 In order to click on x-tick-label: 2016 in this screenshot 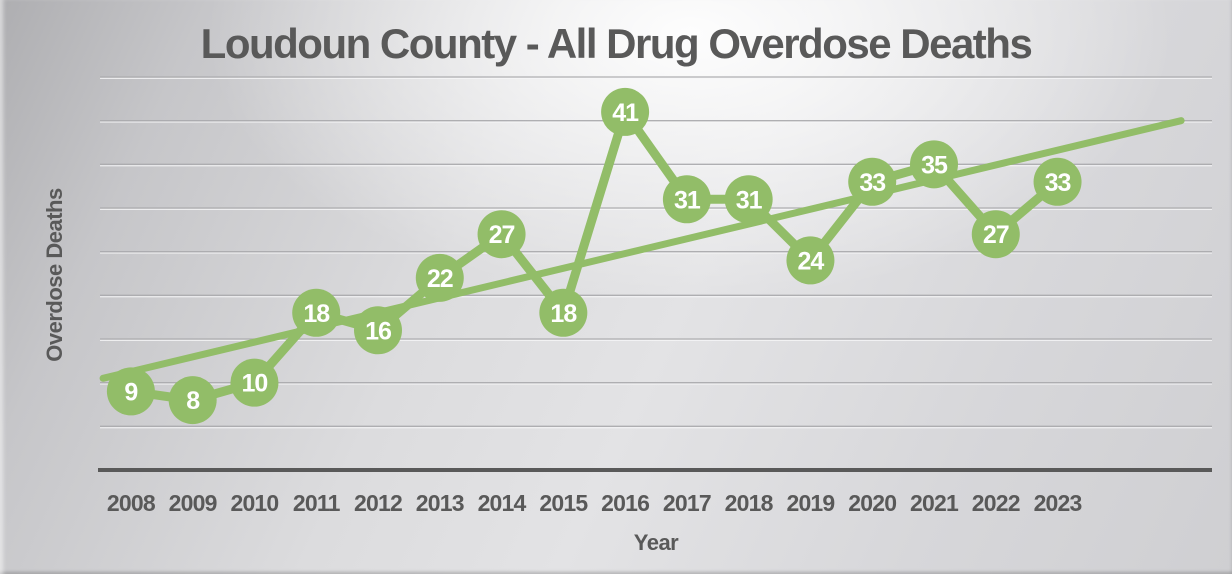, I will do `click(625, 503)`.